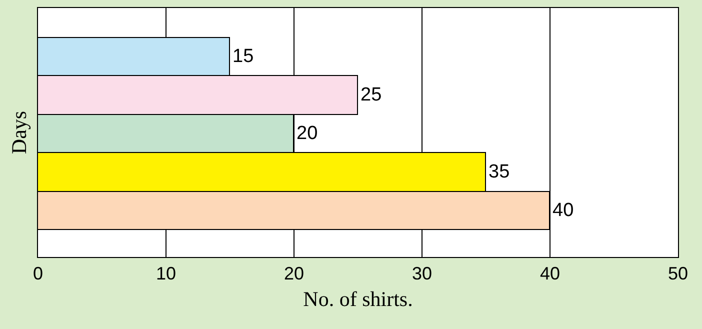  Describe the element at coordinates (166, 274) in the screenshot. I see `x-tick-label: 10` at that location.